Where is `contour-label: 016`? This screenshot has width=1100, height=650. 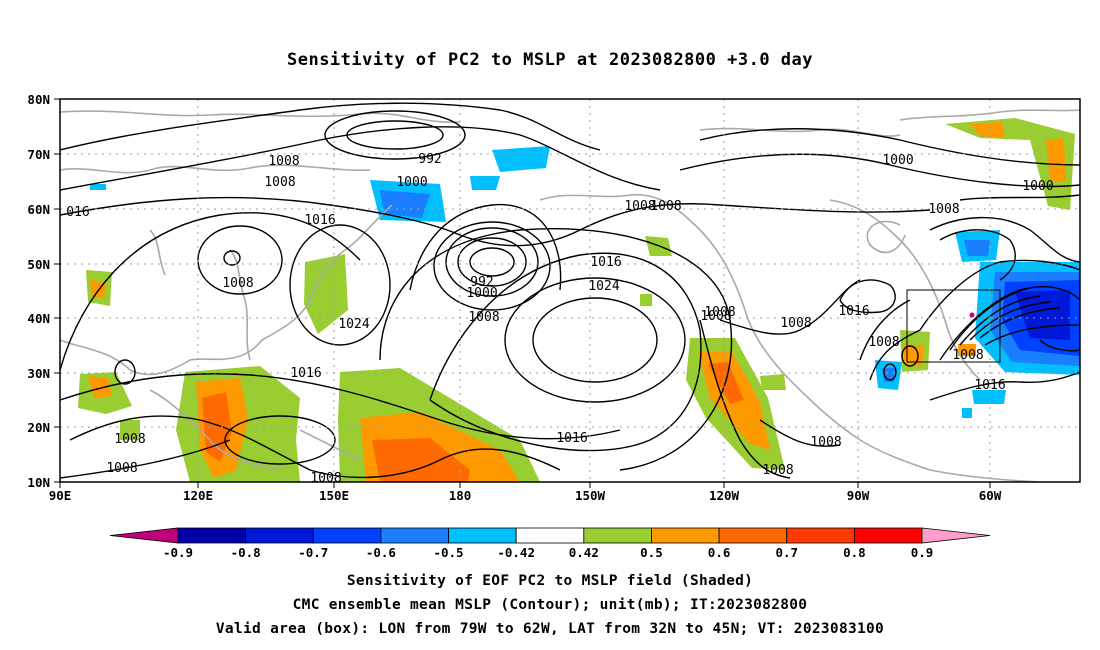 contour-label: 016 is located at coordinates (77, 212).